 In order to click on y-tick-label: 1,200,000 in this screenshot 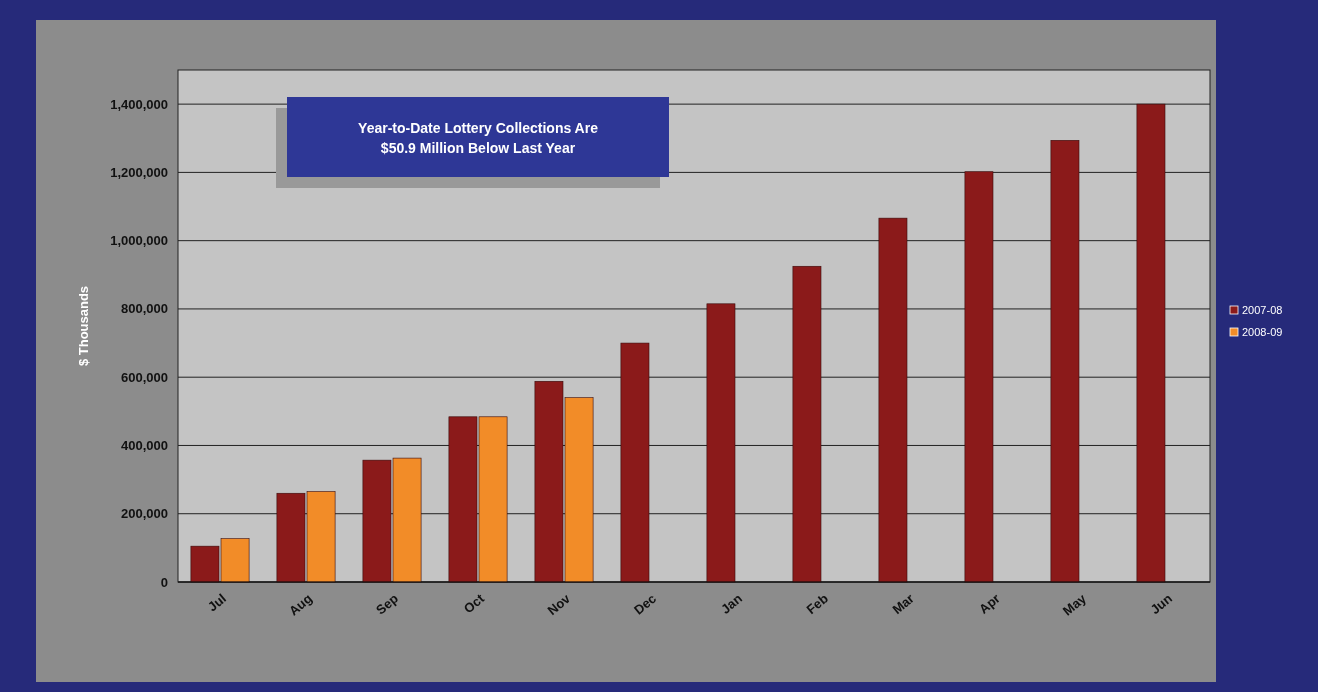, I will do `click(139, 172)`.